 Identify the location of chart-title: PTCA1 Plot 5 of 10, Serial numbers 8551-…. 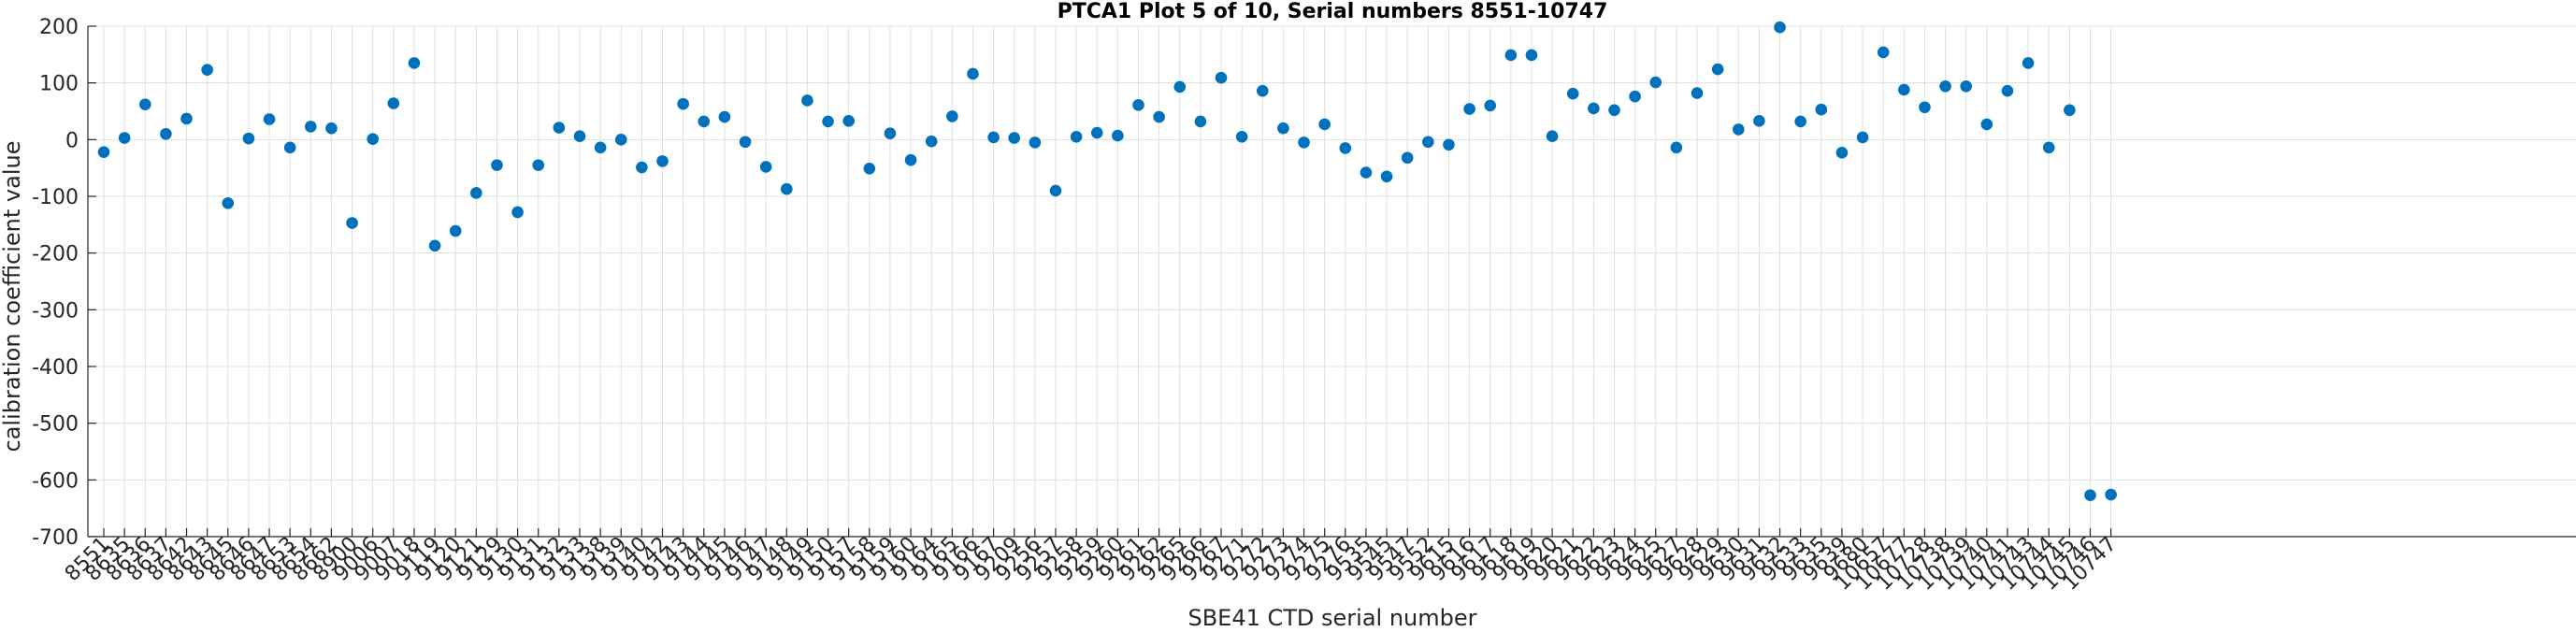
(1333, 11).